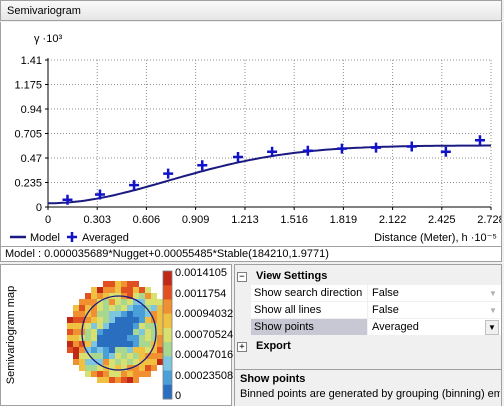 This screenshot has width=504, height=406. What do you see at coordinates (196, 220) in the screenshot?
I see `x-tick-label: 0.909` at bounding box center [196, 220].